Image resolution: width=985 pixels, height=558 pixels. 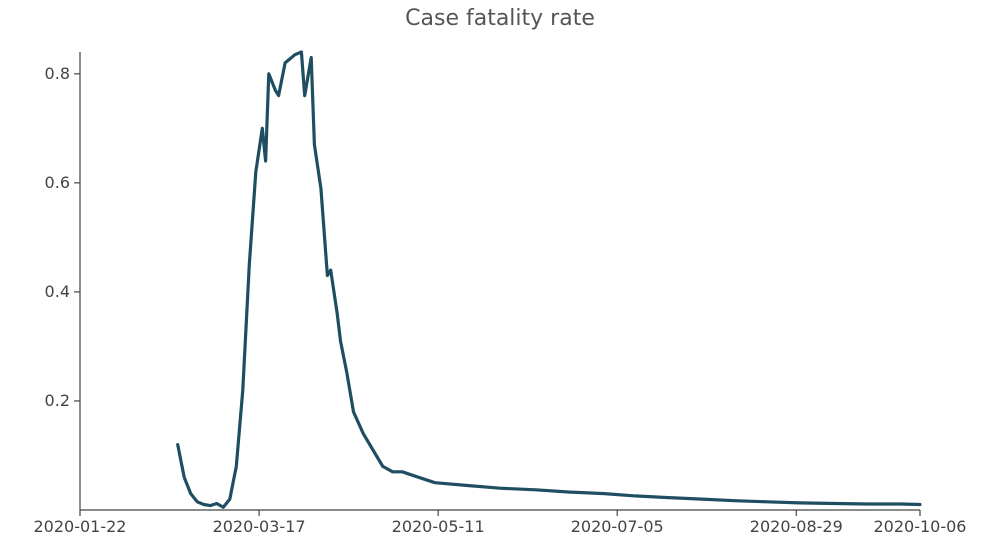 I want to click on x-tick-label: 2020-10-06, so click(x=920, y=526).